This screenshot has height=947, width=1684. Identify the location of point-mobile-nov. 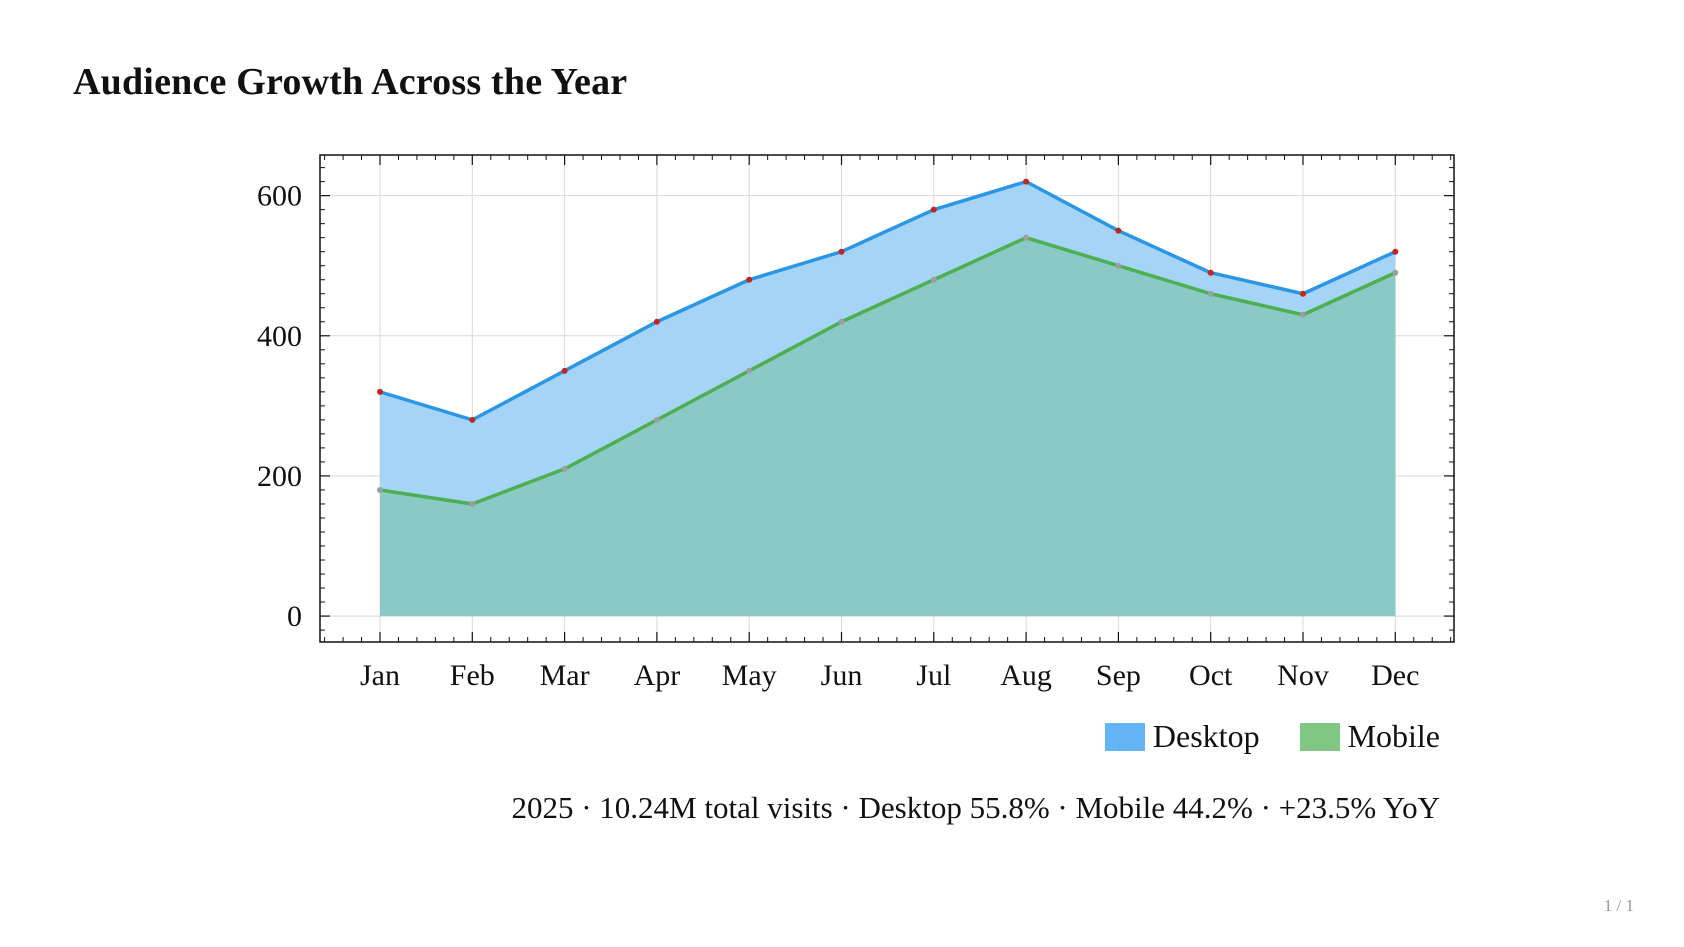
(1303, 314).